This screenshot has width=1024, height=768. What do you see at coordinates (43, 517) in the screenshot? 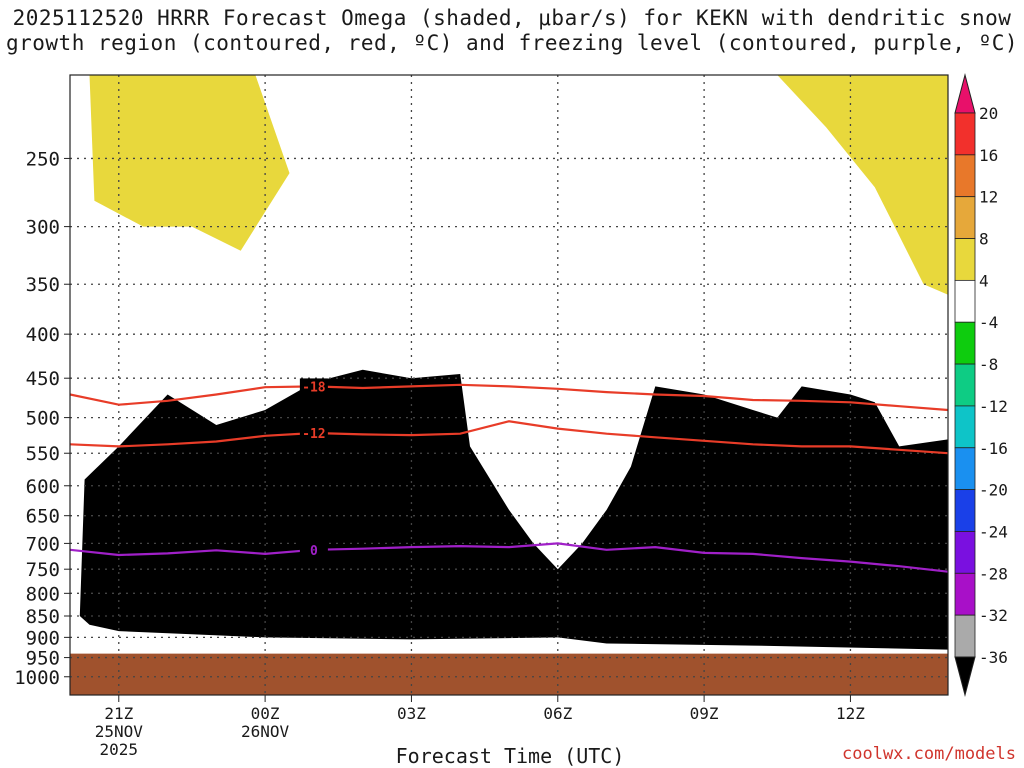
I see `y-tick-label-650: 650` at bounding box center [43, 517].